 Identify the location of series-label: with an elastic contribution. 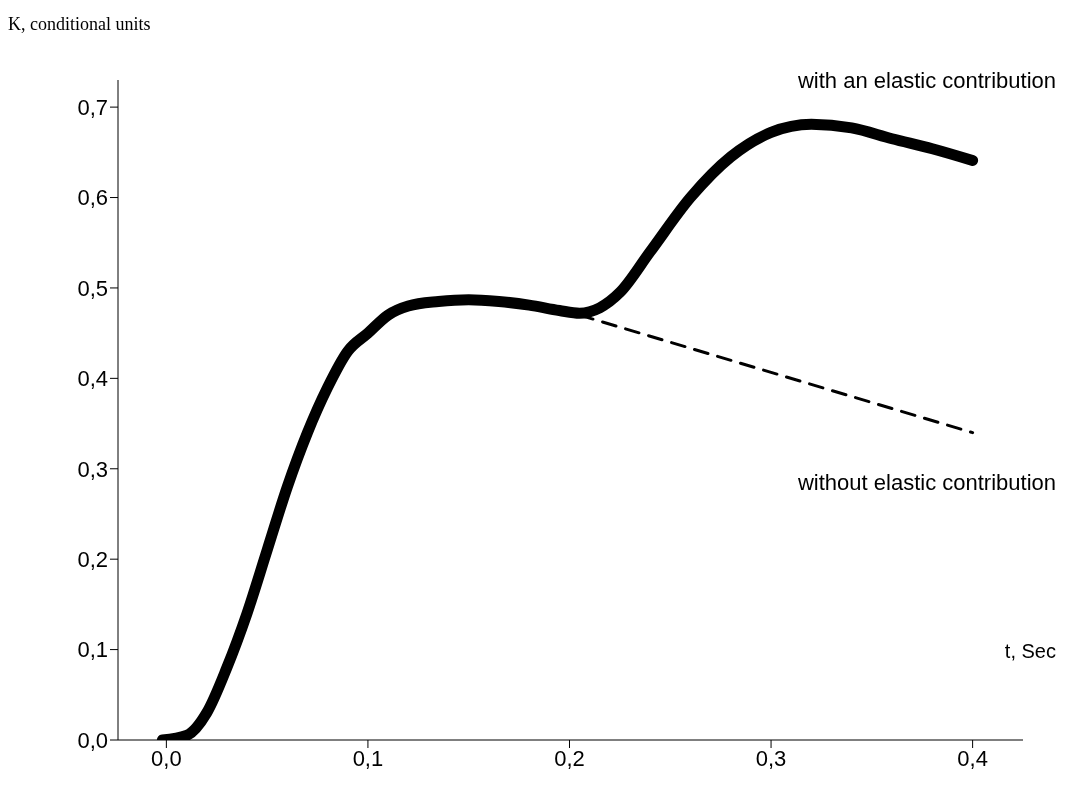
(926, 81).